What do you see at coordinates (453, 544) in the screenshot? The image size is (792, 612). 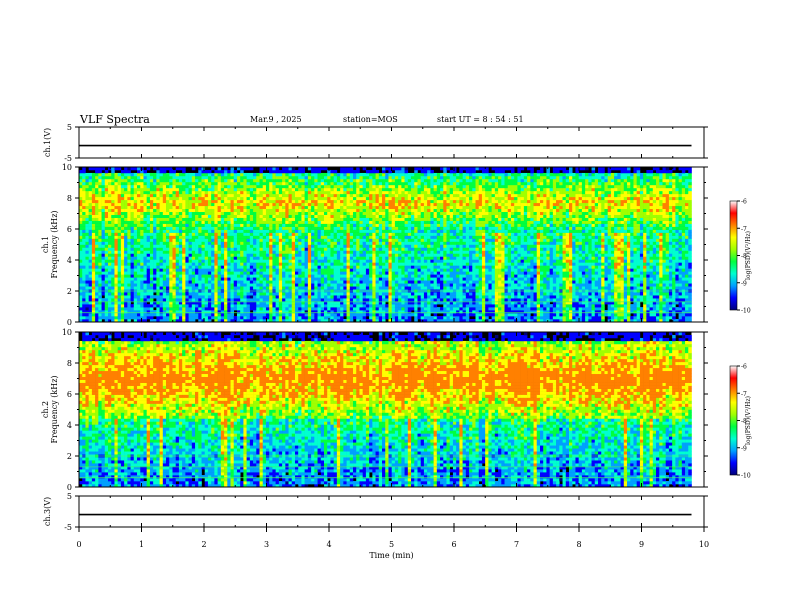 I see `x-tick-label: 6` at bounding box center [453, 544].